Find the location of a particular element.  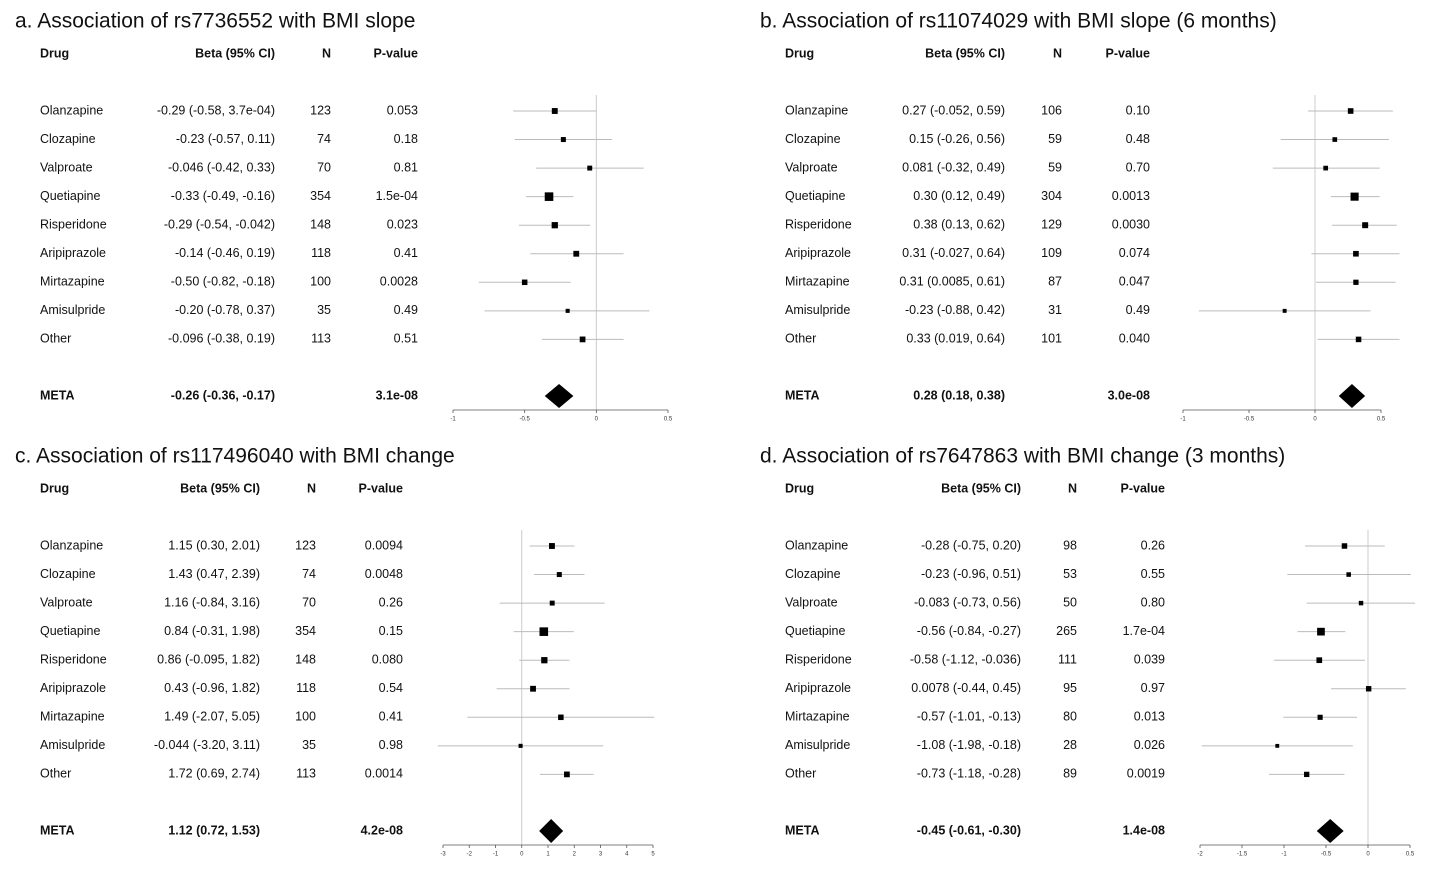

p-value: 0.70 is located at coordinates (1138, 167).